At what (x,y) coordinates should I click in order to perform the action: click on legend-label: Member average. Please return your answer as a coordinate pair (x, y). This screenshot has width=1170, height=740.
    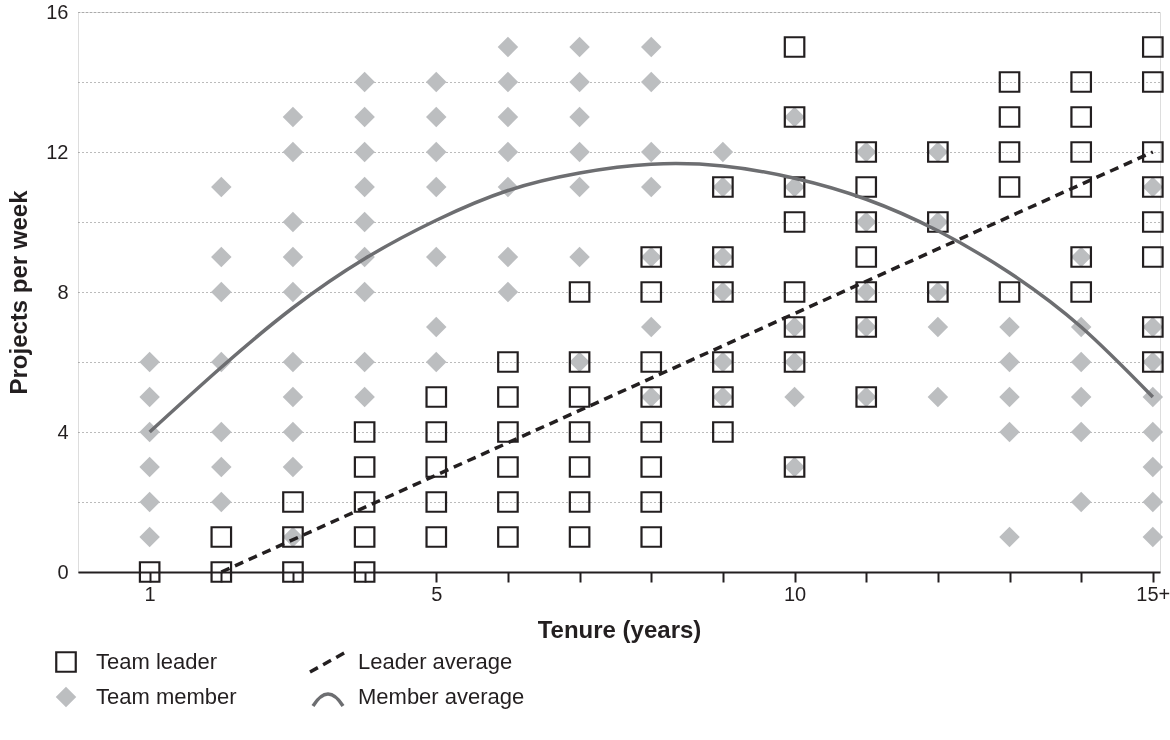
    Looking at the image, I should click on (441, 696).